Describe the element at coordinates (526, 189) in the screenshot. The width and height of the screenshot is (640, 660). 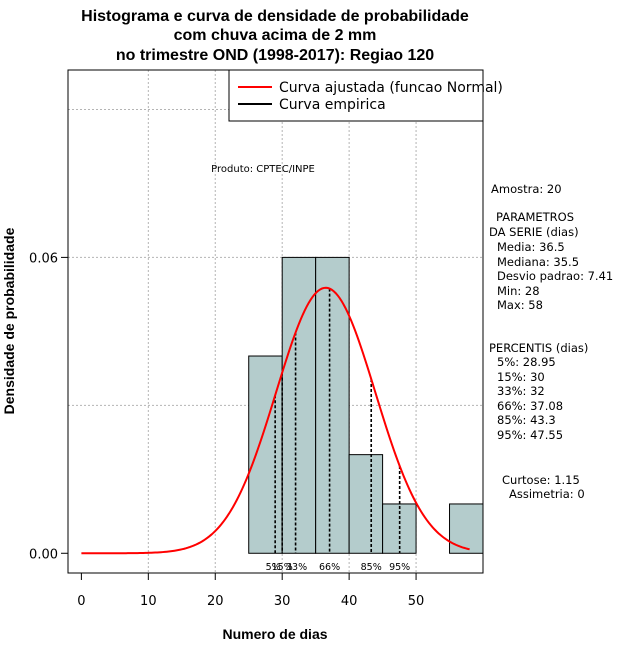
I see `side-amostra: Amostra: 20` at that location.